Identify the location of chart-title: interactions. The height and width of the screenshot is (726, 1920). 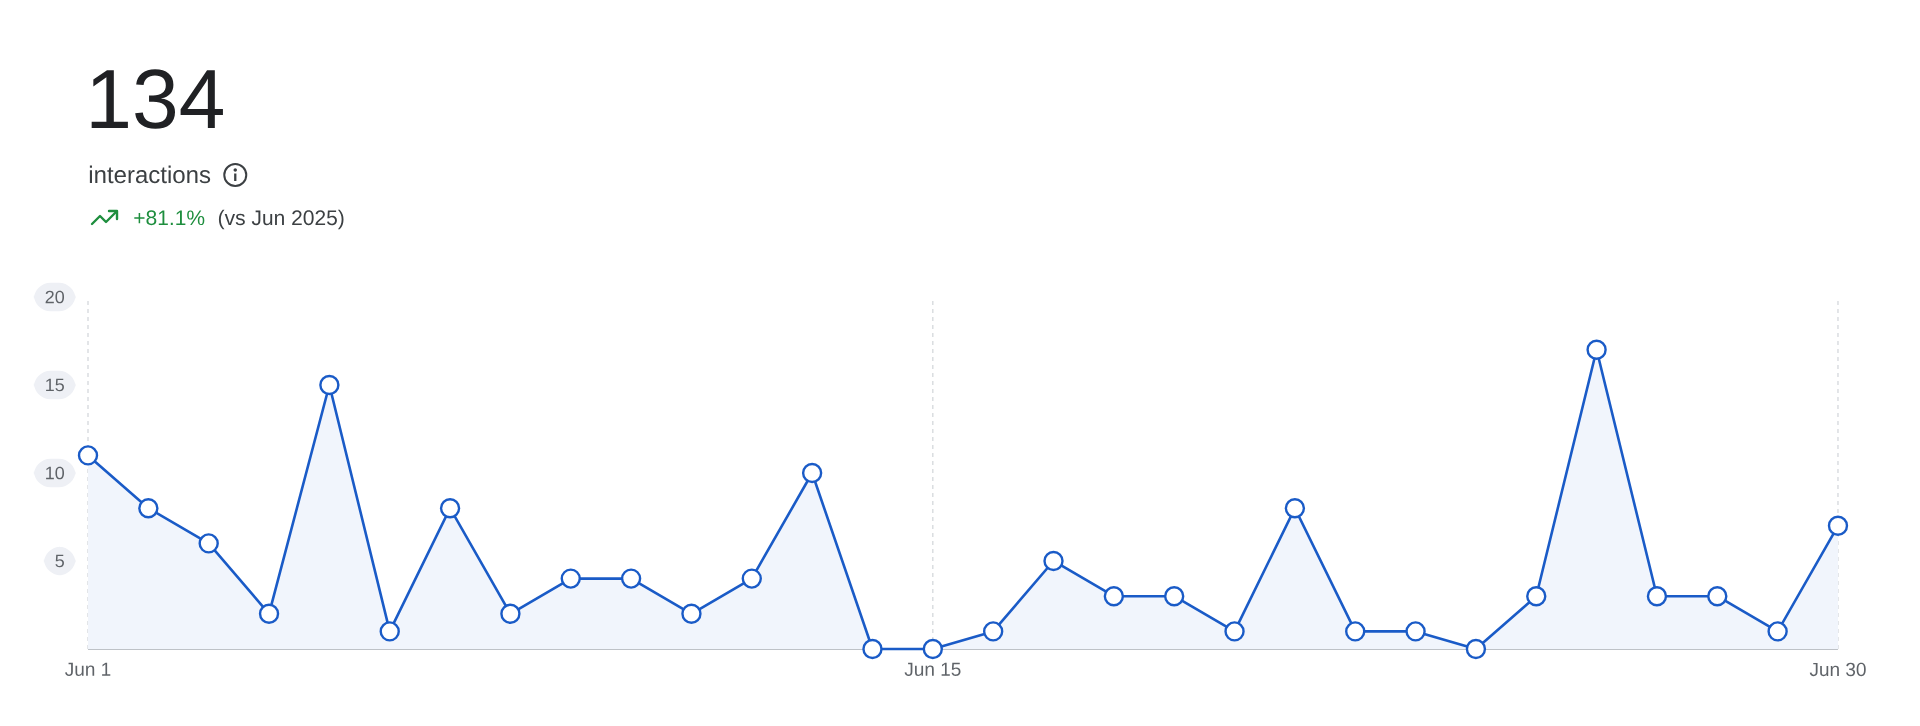
(150, 174).